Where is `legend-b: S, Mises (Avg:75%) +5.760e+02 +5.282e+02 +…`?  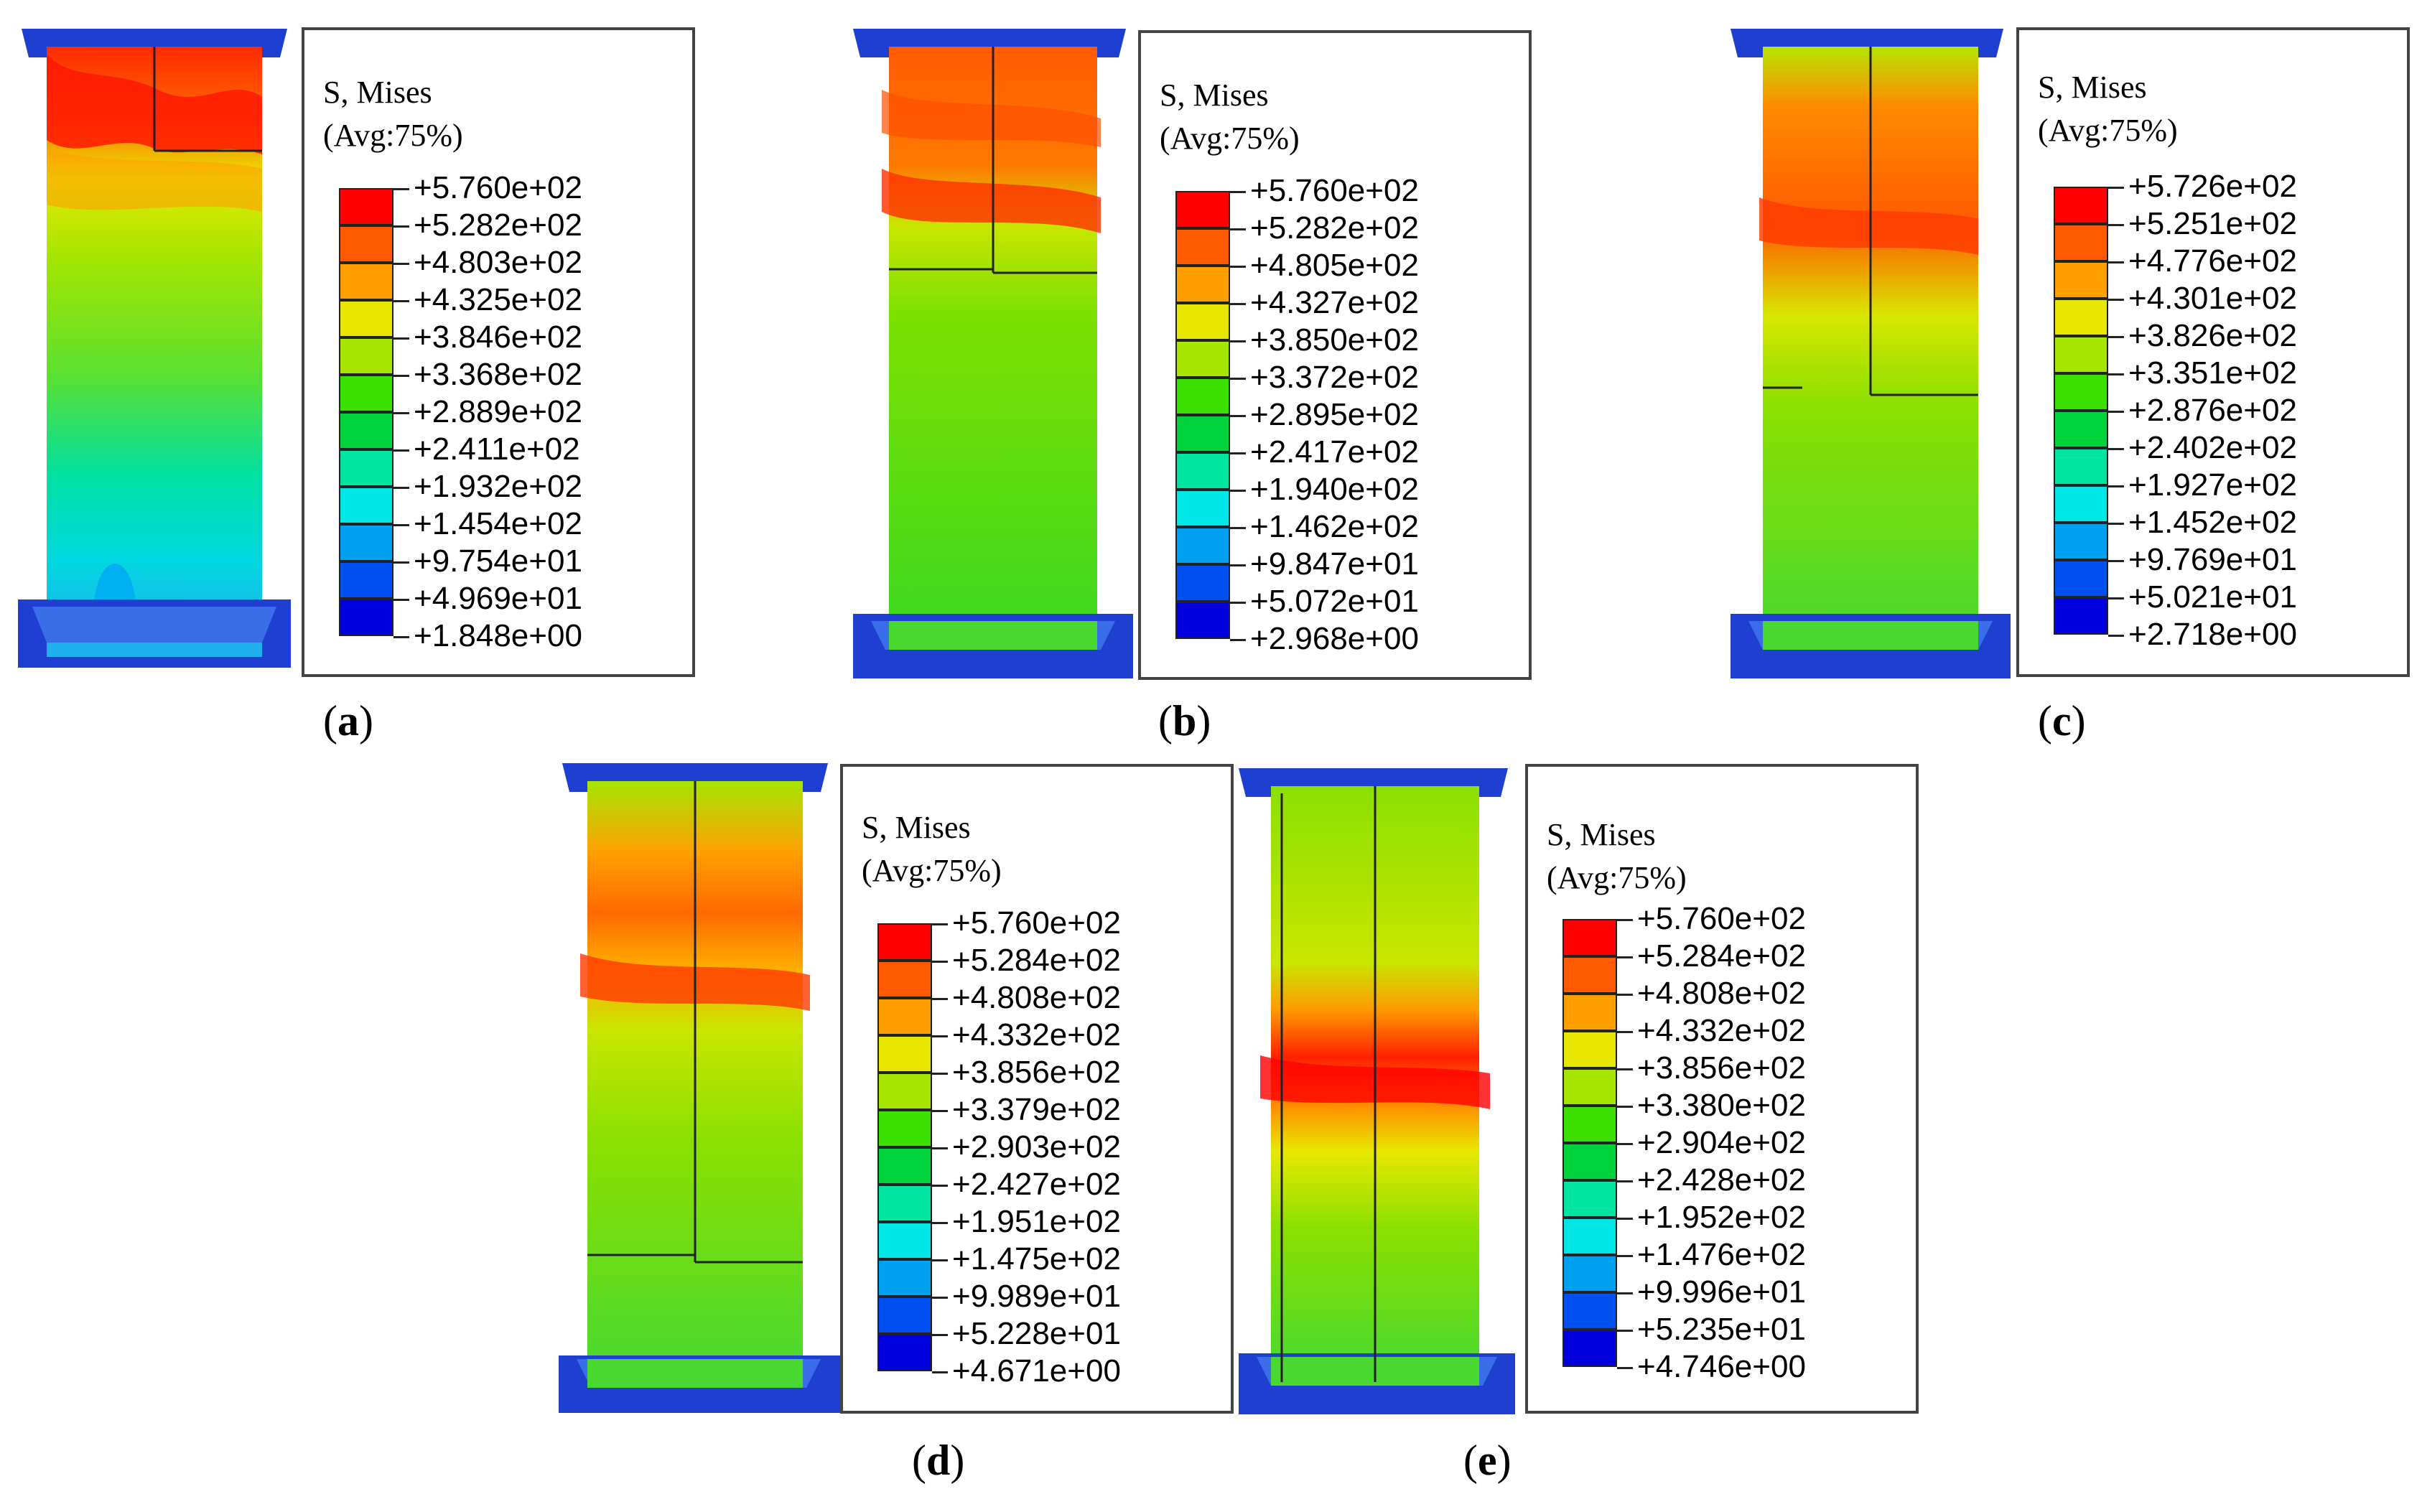
legend-b: S, Mises (Avg:75%) +5.760e+02 +5.282e+02 +… is located at coordinates (1335, 355).